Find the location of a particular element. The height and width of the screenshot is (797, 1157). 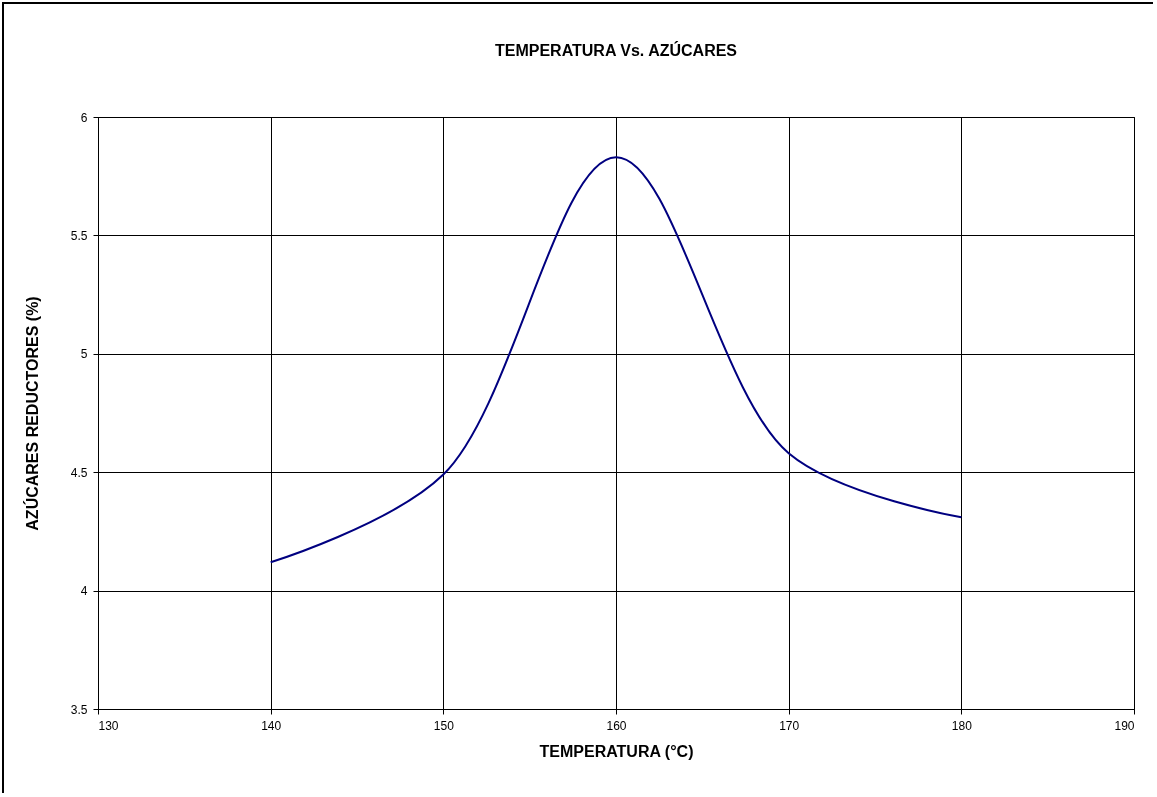

y-tick-label: 3.5 is located at coordinates (79, 709).